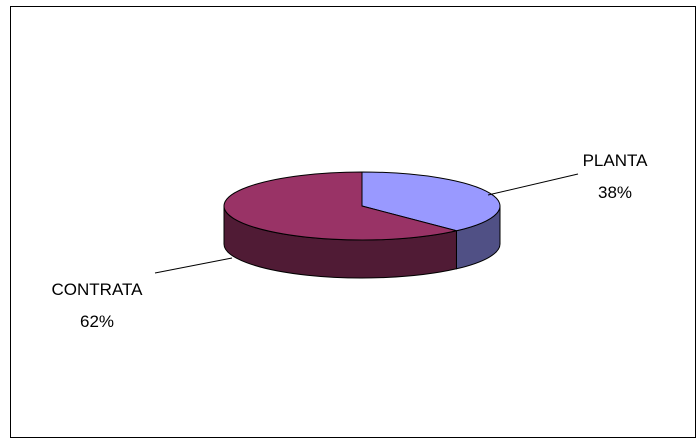  What do you see at coordinates (431, 201) in the screenshot?
I see `slice-top-planta` at bounding box center [431, 201].